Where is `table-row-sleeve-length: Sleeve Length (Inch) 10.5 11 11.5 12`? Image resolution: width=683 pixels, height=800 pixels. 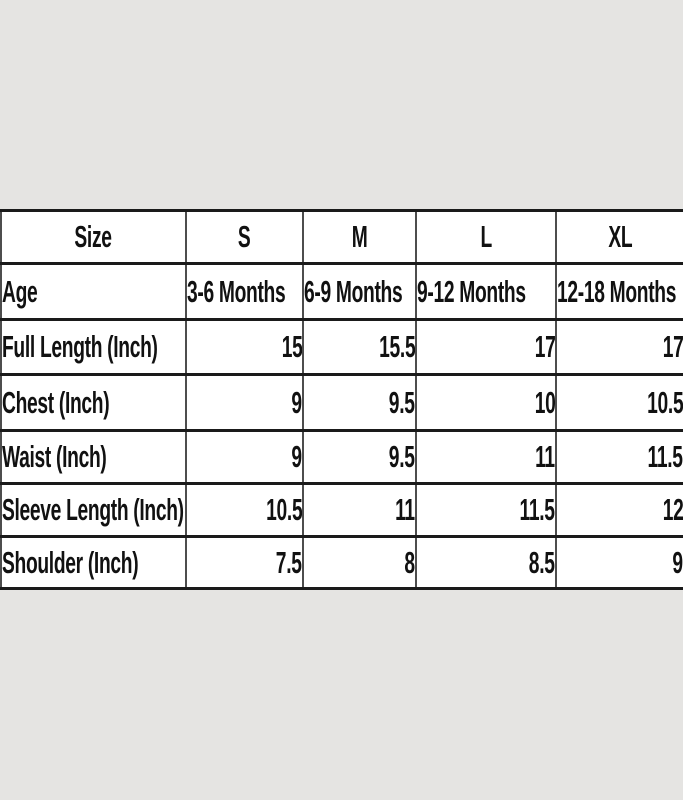 table-row-sleeve-length: Sleeve Length (Inch) 10.5 11 11.5 12 is located at coordinates (341, 510).